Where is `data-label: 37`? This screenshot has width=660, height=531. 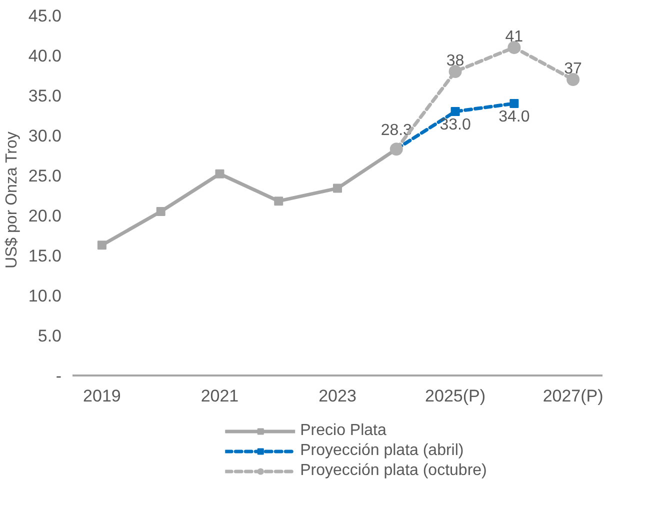
data-label: 37 is located at coordinates (573, 69).